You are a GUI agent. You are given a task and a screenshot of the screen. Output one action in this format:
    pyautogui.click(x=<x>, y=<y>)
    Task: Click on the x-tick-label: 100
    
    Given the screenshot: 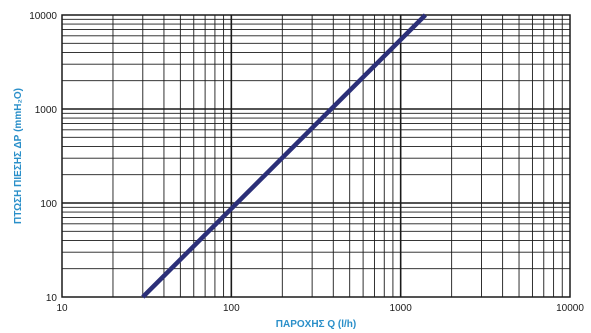 What is the action you would take?
    pyautogui.click(x=231, y=308)
    